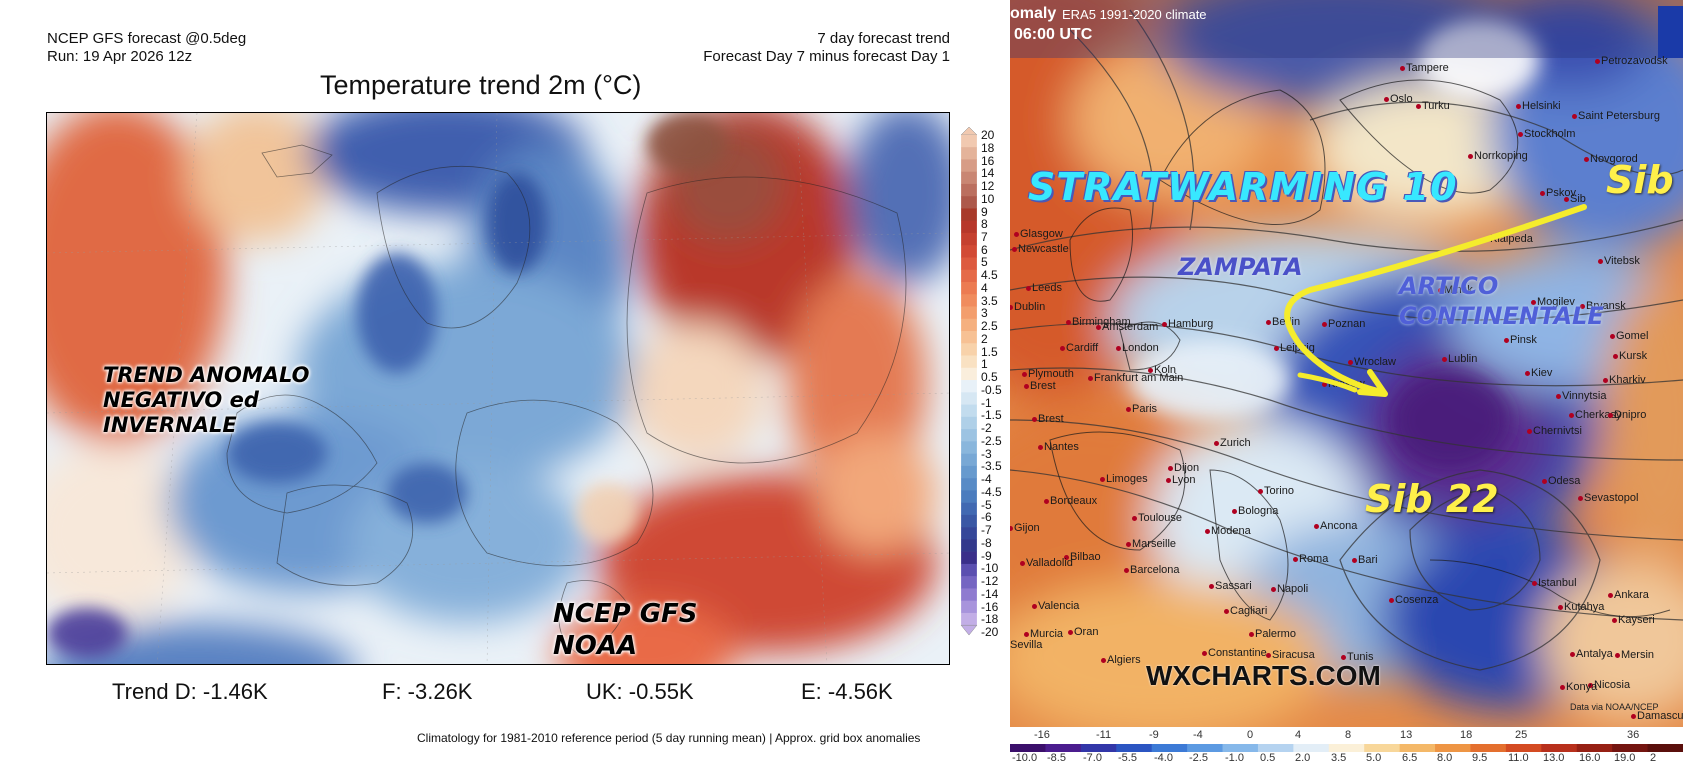  What do you see at coordinates (1630, 356) in the screenshot?
I see `city-label: Kursk` at bounding box center [1630, 356].